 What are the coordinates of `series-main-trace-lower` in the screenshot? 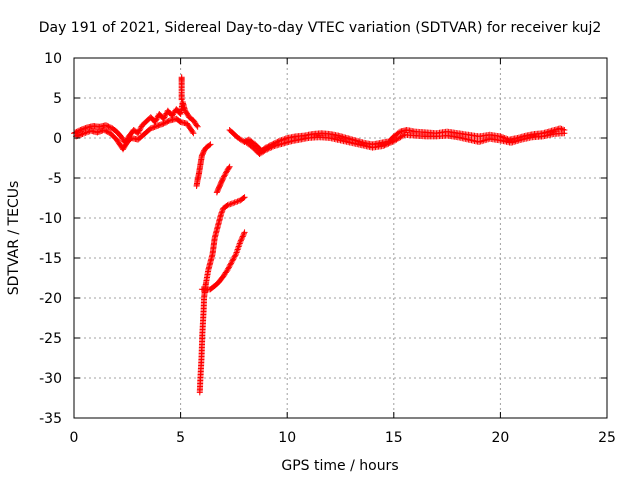 It's located at (135, 134).